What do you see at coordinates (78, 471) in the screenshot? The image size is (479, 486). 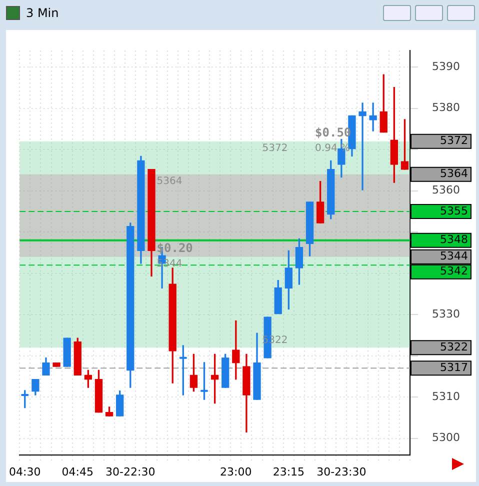 I see `x-tick-label: 04:45` at bounding box center [78, 471].